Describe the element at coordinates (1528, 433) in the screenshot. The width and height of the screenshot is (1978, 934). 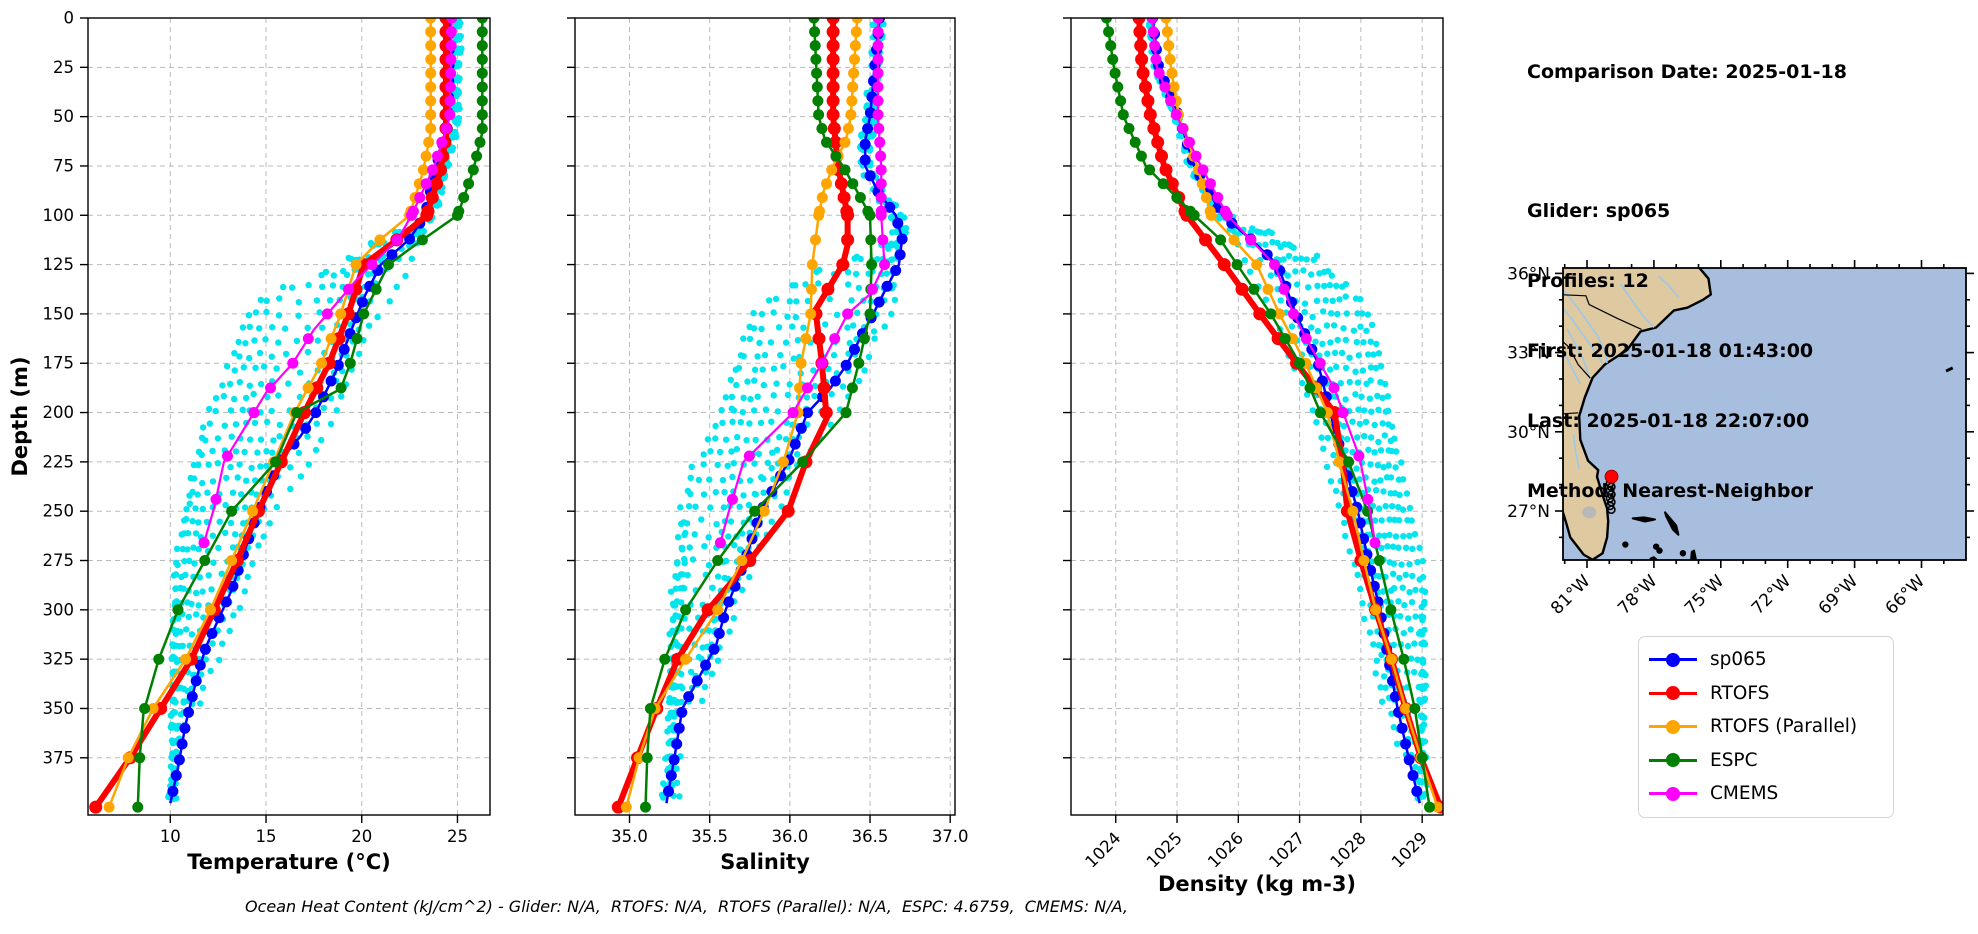
I see `map-lat-tick-label: 30°N` at that location.